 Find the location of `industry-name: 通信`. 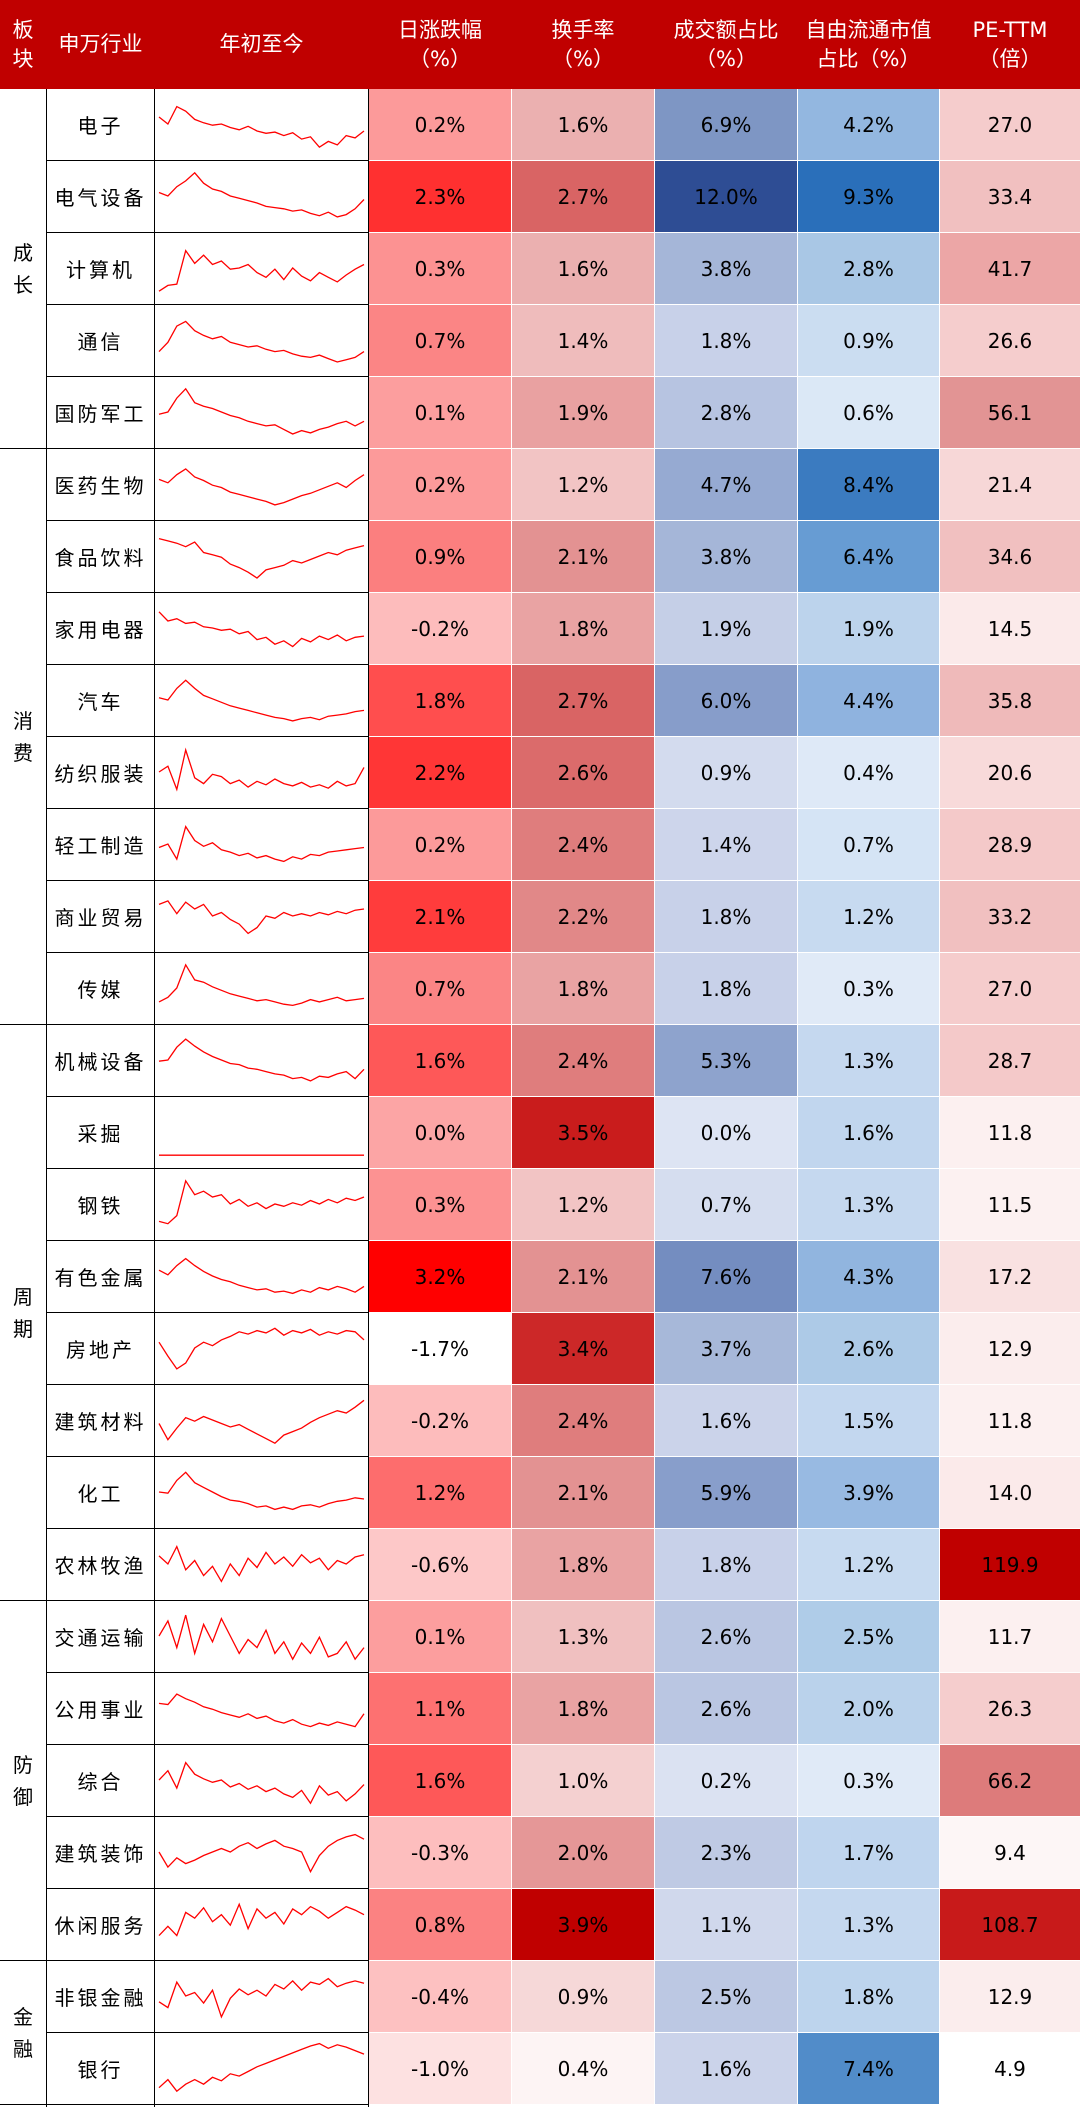

industry-name: 通信 is located at coordinates (100, 342).